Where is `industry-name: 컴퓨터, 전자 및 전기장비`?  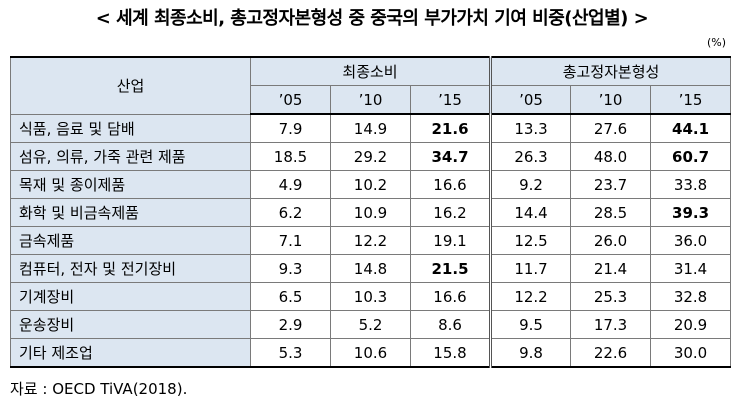 industry-name: 컴퓨터, 전자 및 전기장비 is located at coordinates (130, 268).